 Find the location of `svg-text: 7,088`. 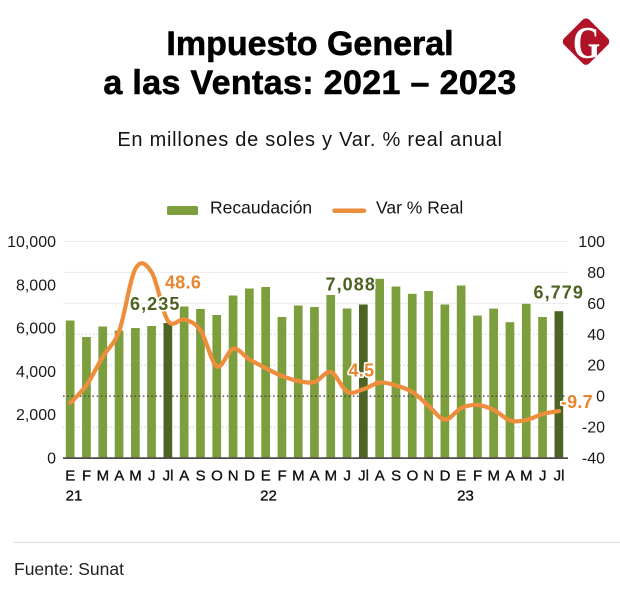

svg-text: 7,088 is located at coordinates (350, 285).